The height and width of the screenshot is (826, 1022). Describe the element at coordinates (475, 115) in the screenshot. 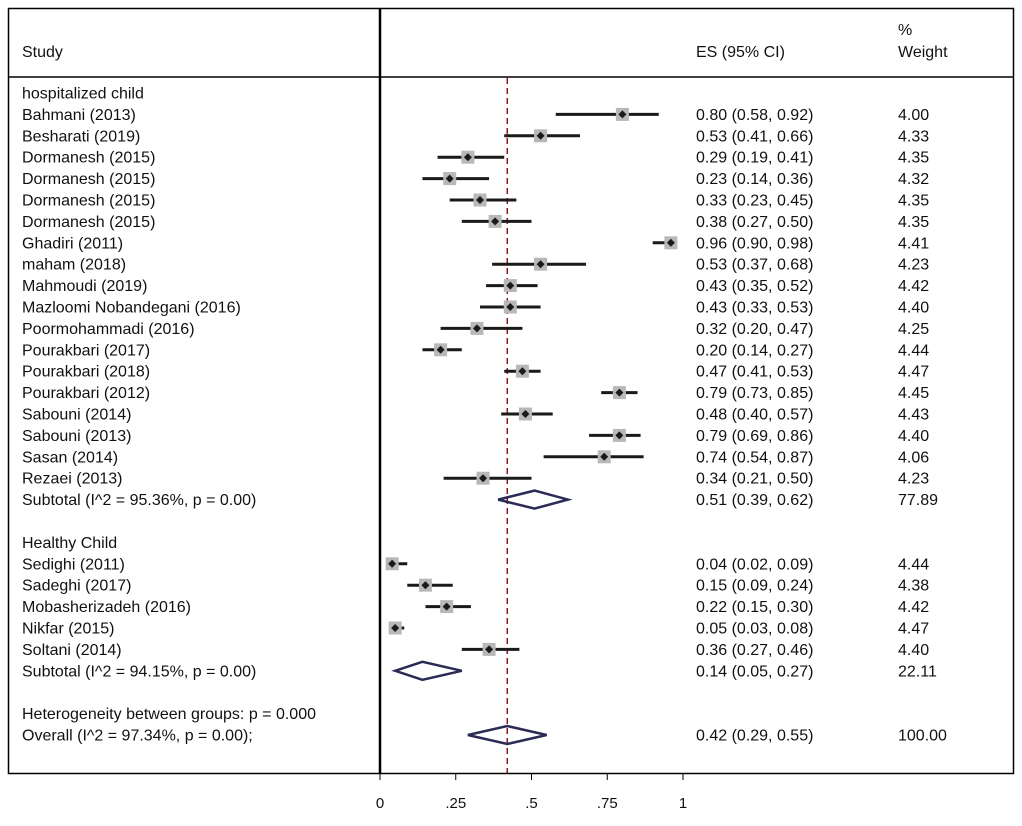

I see `study-row: Bahmani (2013) 0.80 (0.58, 0.92) 4.00` at that location.